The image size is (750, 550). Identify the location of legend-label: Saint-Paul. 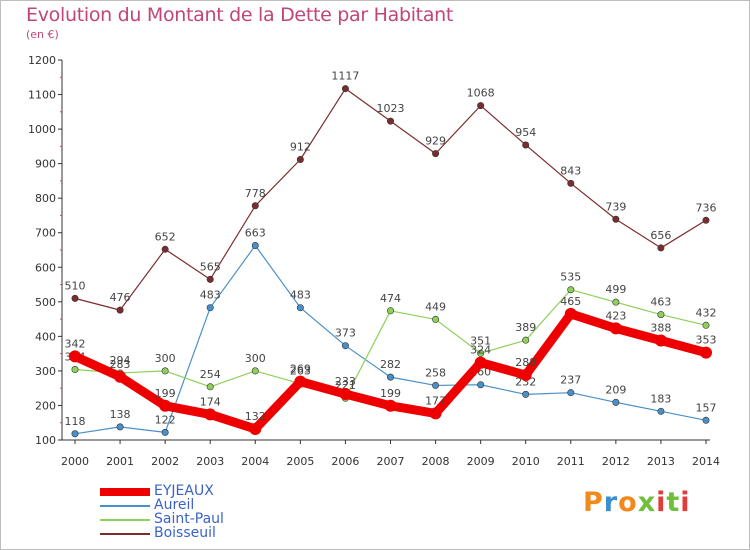
(189, 519).